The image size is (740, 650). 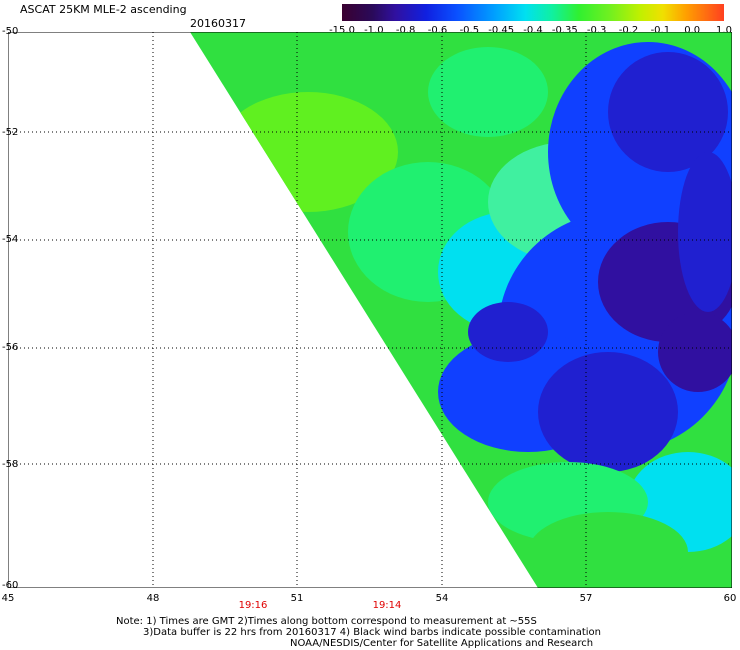 I want to click on colorbar-tick-label: -0.45, so click(x=501, y=30).